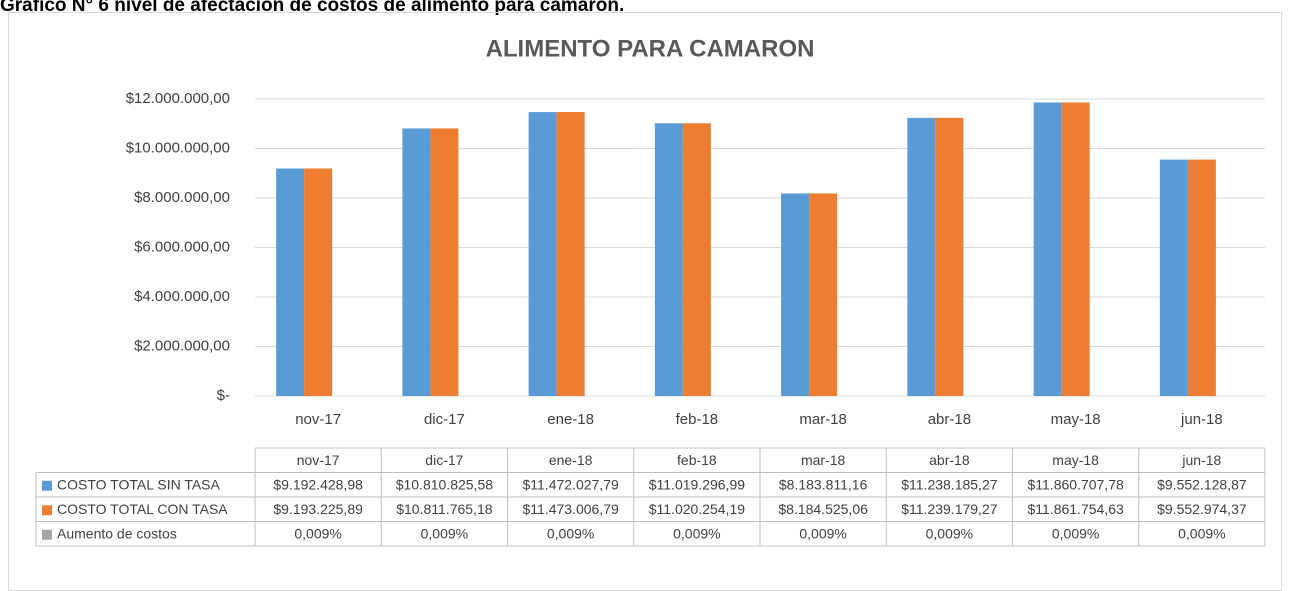 This screenshot has width=1290, height=591. I want to click on table-cell: $10.811.765,18, so click(444, 509).